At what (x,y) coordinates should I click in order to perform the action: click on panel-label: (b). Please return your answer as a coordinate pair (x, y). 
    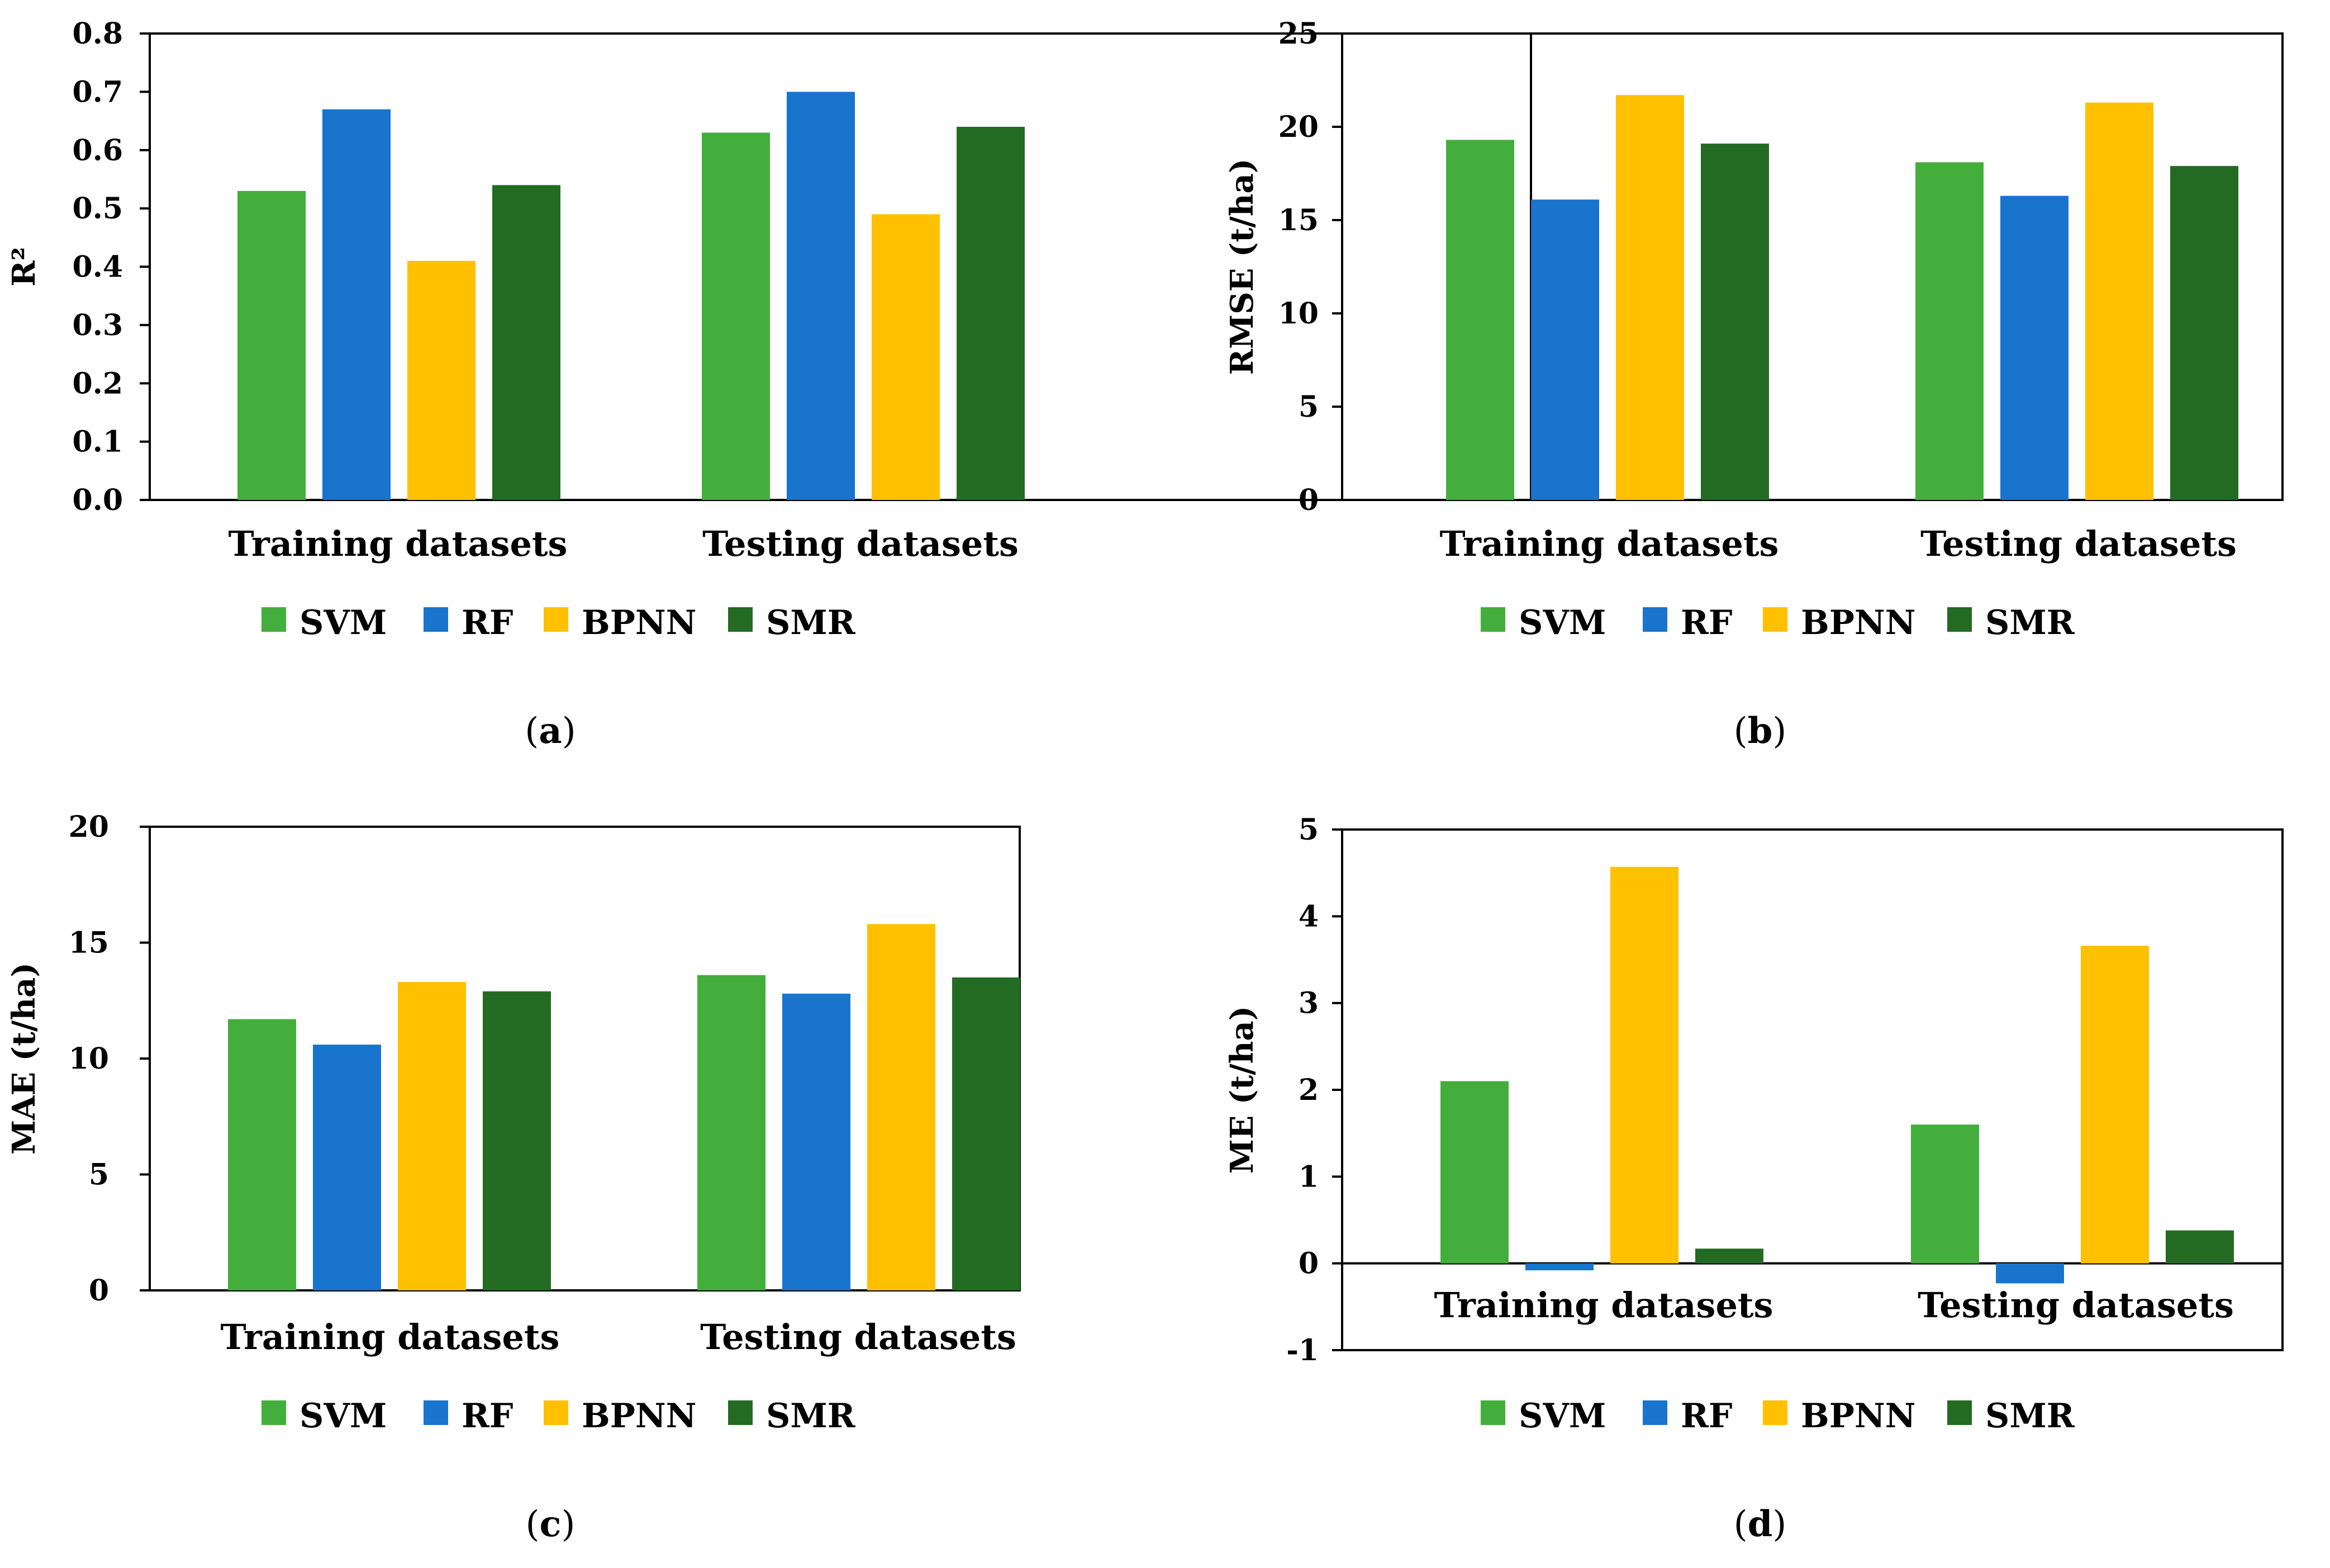
    Looking at the image, I should click on (1760, 731).